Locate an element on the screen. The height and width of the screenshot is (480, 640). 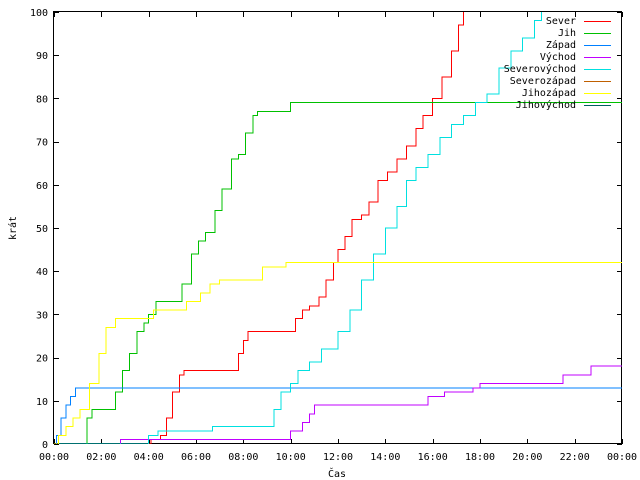
y-tick-label: 20 is located at coordinates (42, 359).